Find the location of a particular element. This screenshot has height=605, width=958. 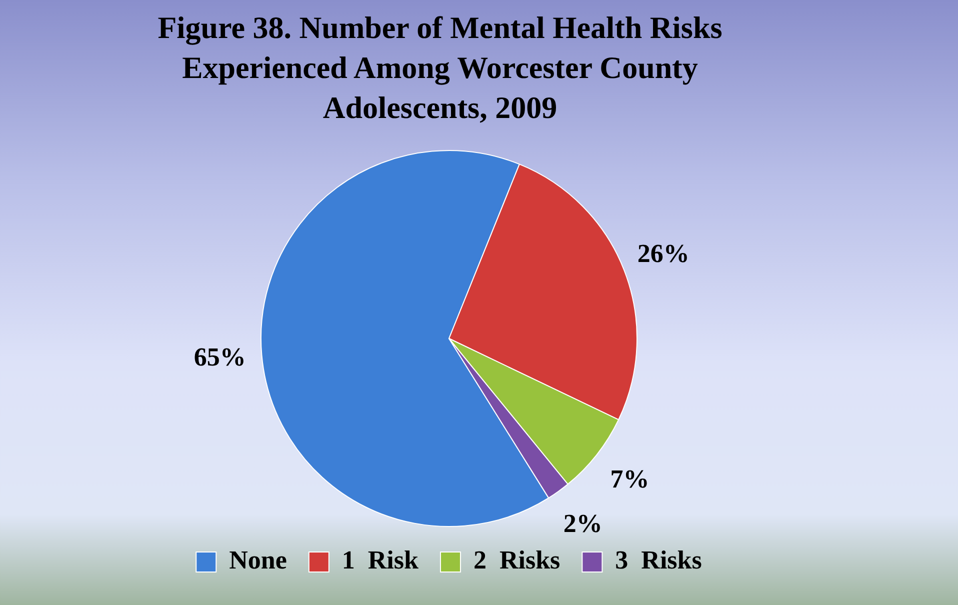

data-label: 7% is located at coordinates (630, 479).